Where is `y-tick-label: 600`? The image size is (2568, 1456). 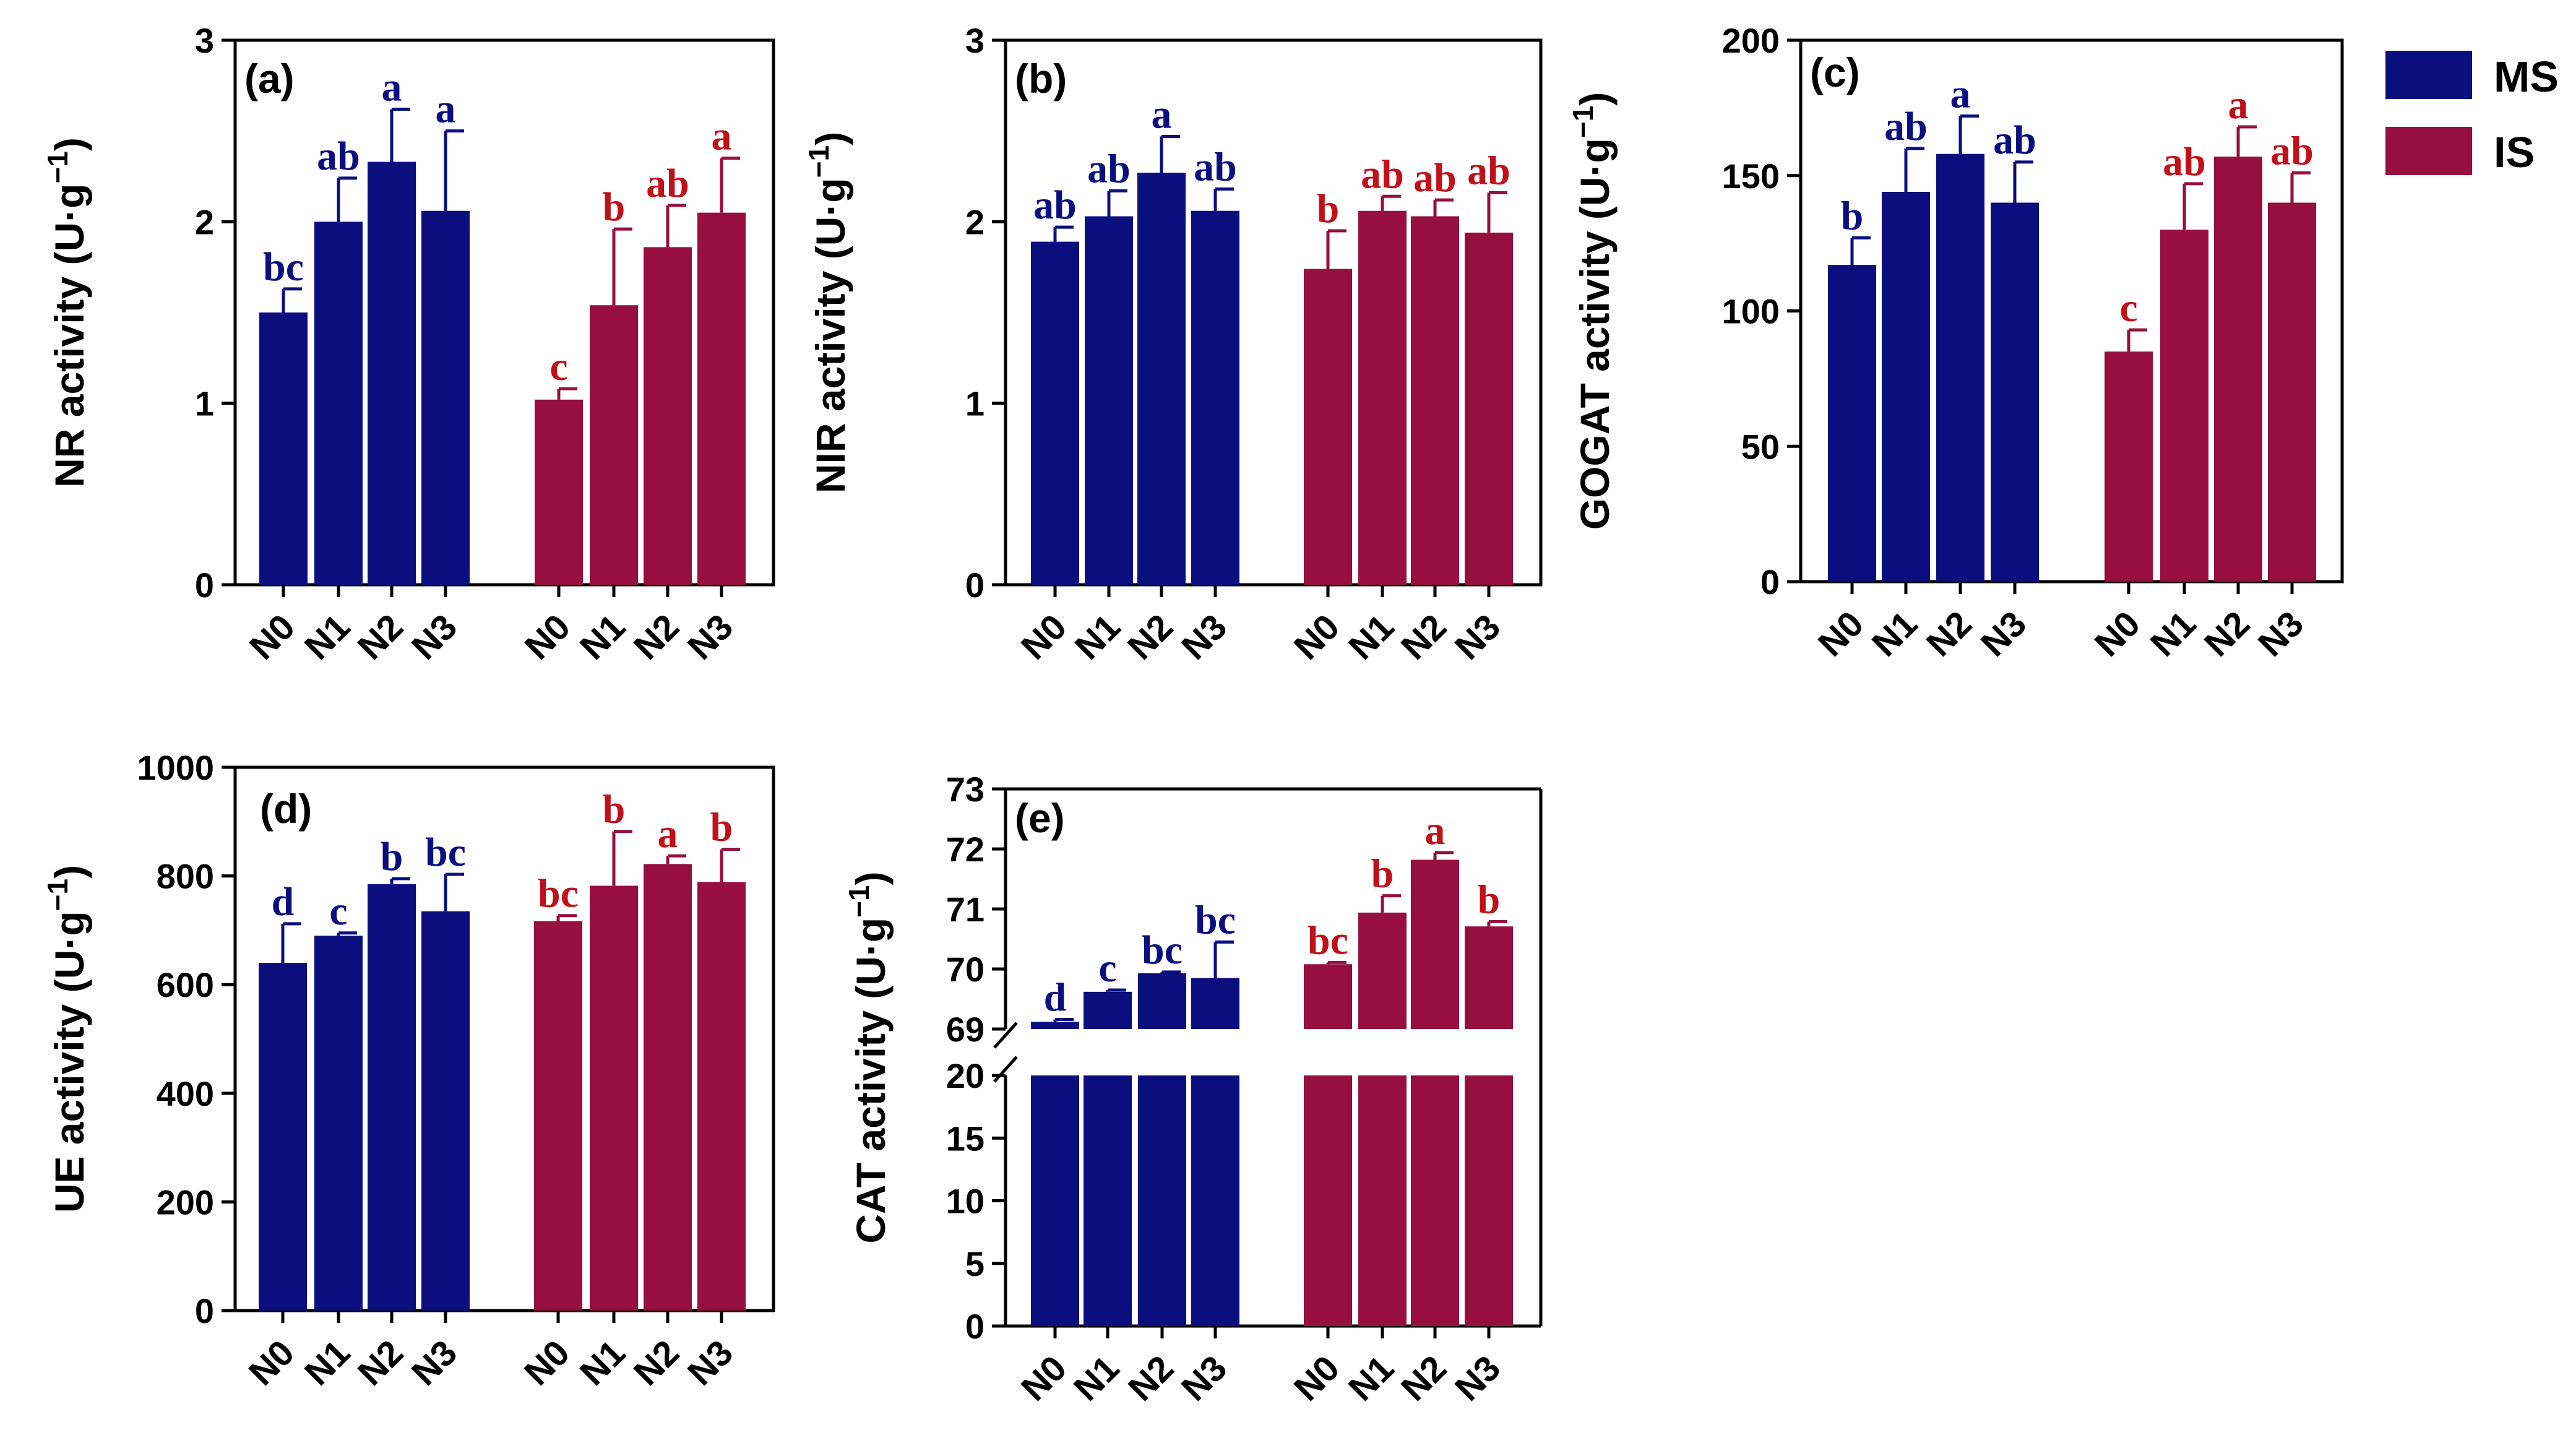 y-tick-label: 600 is located at coordinates (185, 984).